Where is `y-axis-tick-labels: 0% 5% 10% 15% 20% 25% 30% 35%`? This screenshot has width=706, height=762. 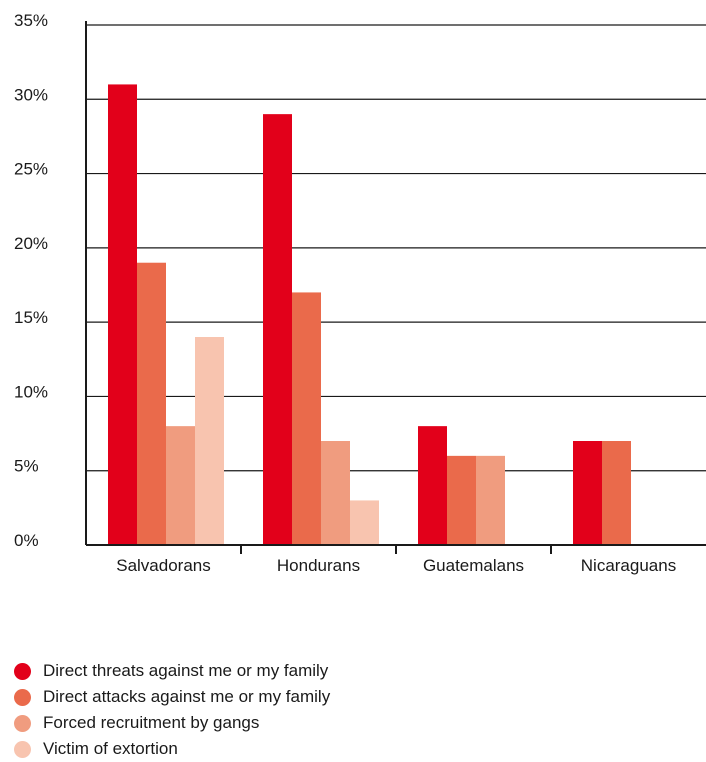
y-axis-tick-labels: 0% 5% 10% 15% 20% 25% 30% 35% is located at coordinates (31, 280).